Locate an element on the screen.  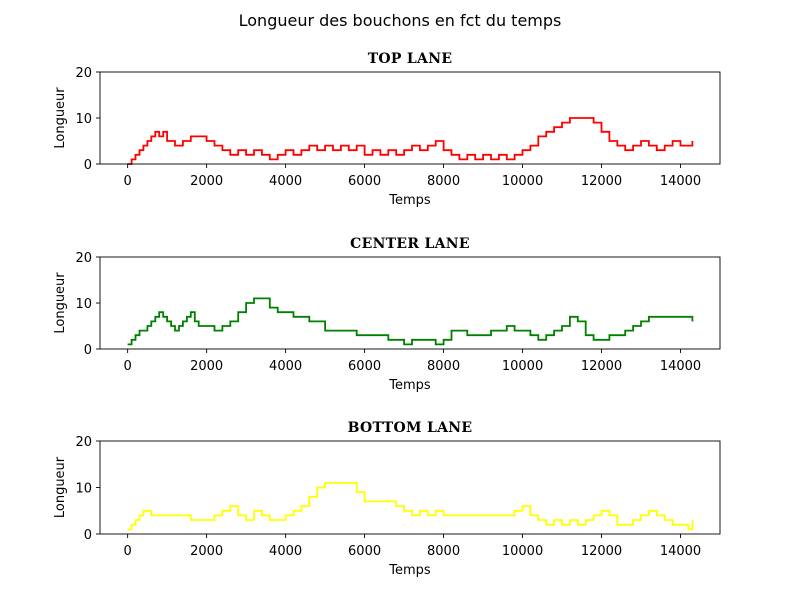
center-lane-x-tick-label: 8000 is located at coordinates (443, 366).